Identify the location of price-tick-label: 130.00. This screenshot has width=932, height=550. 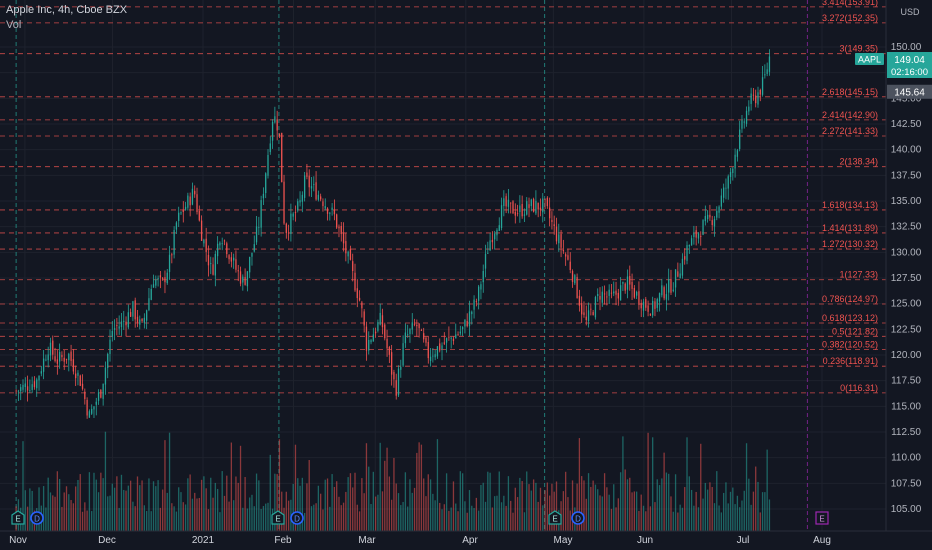
(906, 252).